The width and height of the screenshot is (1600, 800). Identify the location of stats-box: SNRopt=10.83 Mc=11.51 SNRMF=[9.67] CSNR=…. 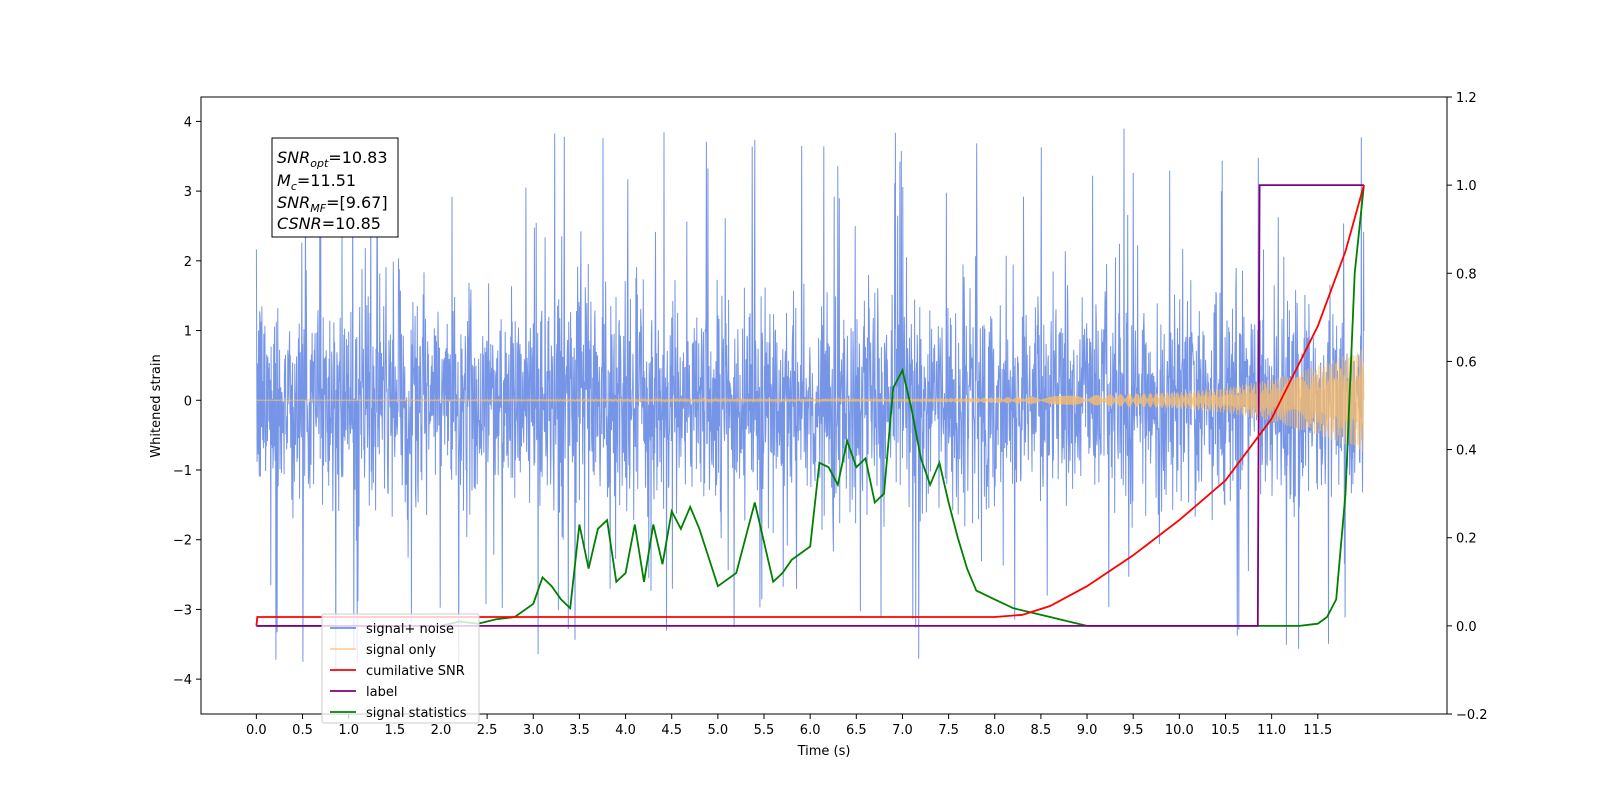
(335, 187).